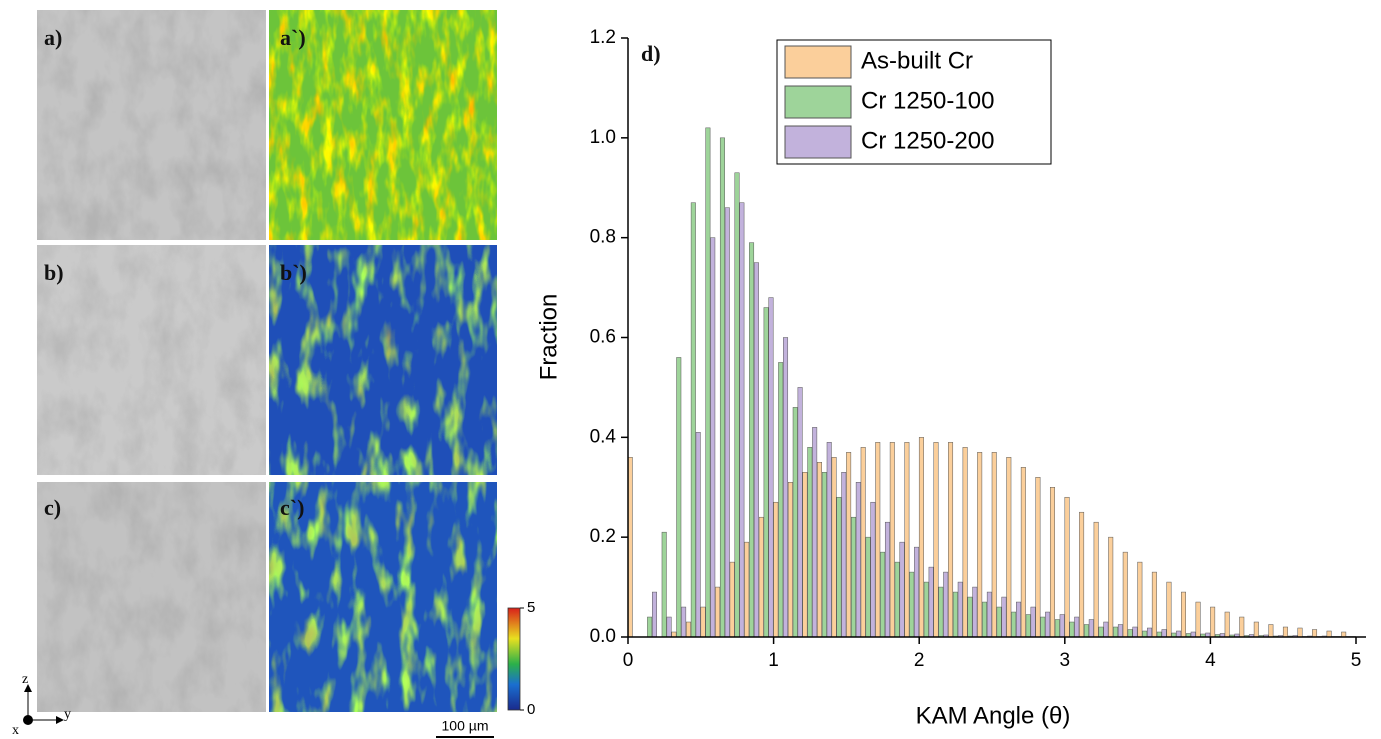  Describe the element at coordinates (603, 237) in the screenshot. I see `y-tick-label: 0.8` at that location.